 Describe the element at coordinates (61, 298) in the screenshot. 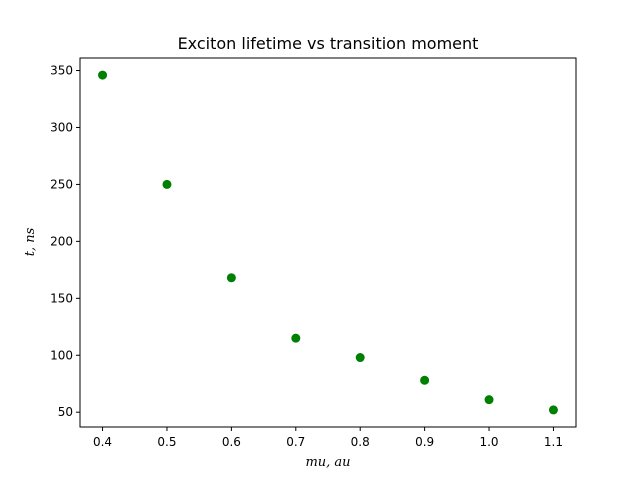

I see `y-tick-label: 150` at that location.